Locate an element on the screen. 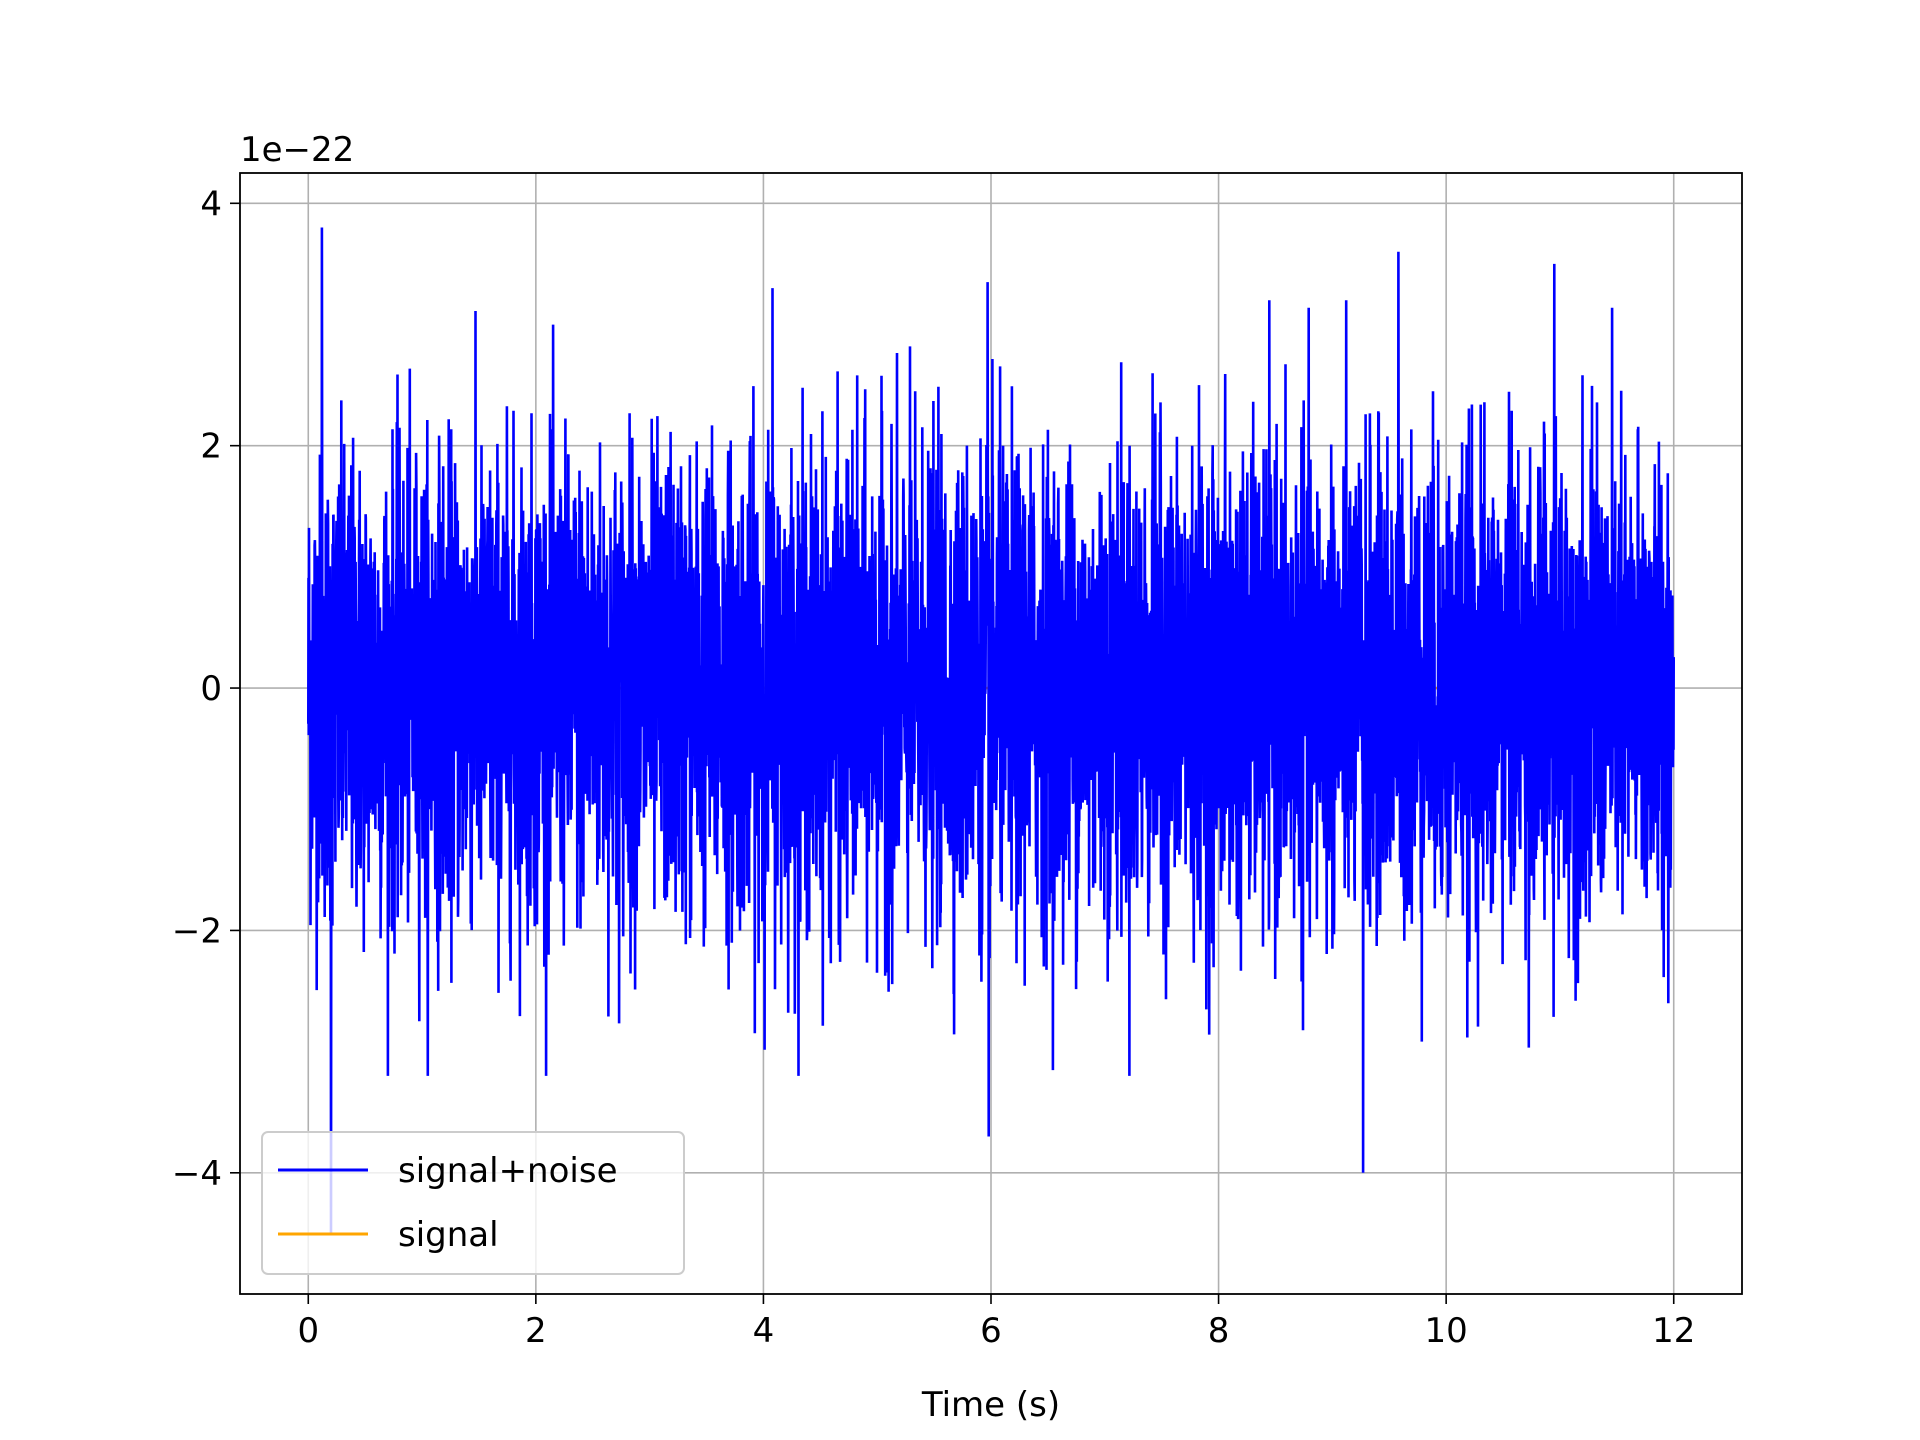 This screenshot has height=1440, width=1920. x-tick-label: 8 is located at coordinates (1219, 1331).